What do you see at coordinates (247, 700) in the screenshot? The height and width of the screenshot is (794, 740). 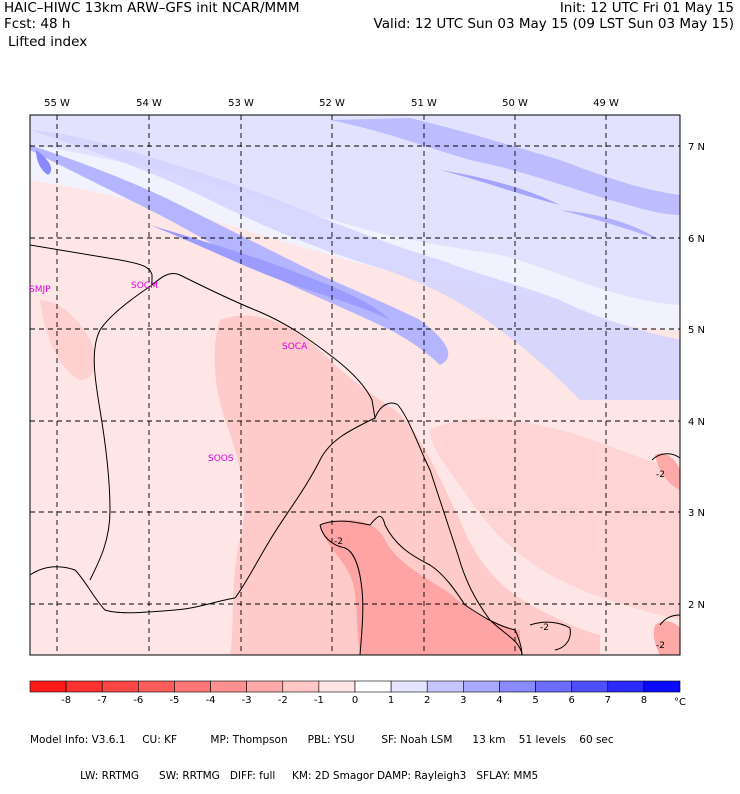 I see `colorbar-tick-label: -3` at bounding box center [247, 700].